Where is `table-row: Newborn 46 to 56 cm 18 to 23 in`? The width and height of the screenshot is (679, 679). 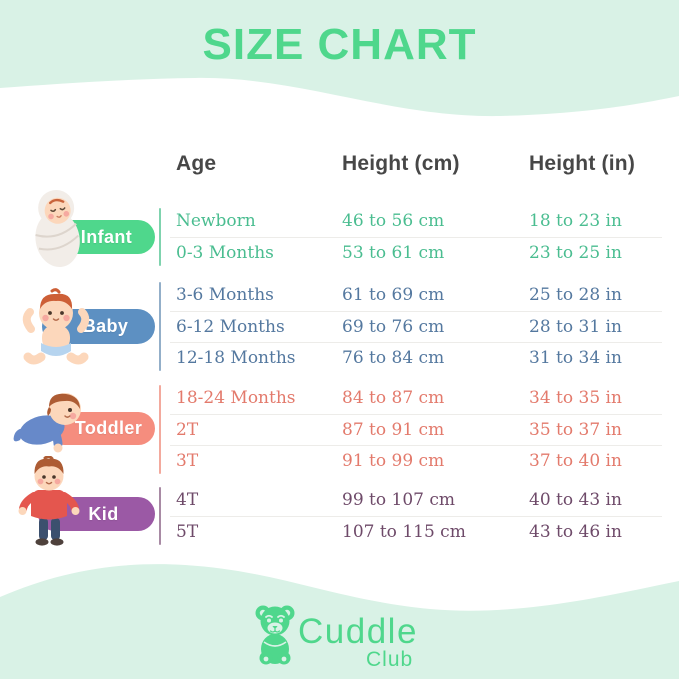 table-row: Newborn 46 to 56 cm 18 to 23 in is located at coordinates (416, 221).